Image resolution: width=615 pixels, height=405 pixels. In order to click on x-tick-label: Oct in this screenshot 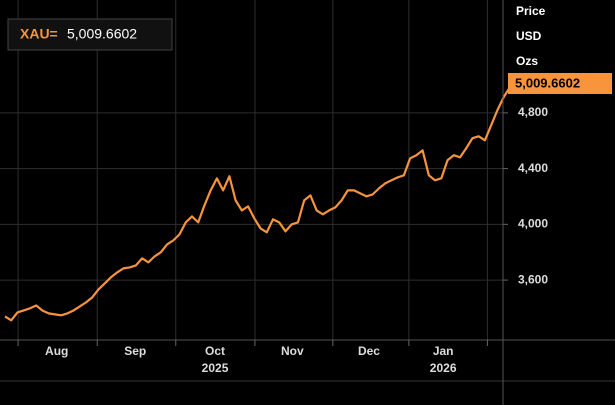, I will do `click(215, 351)`.